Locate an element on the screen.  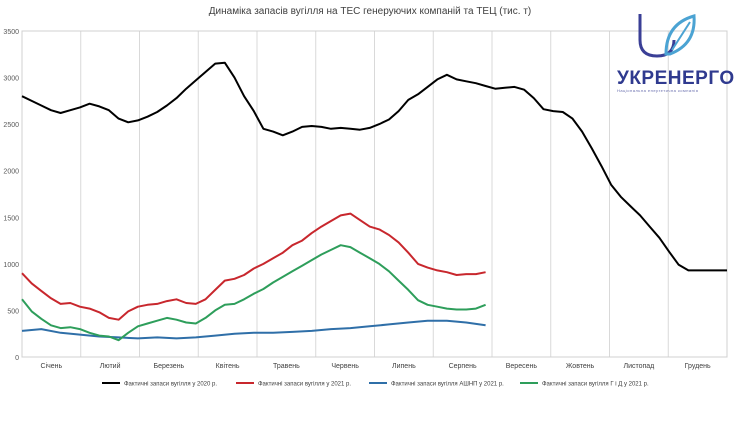
y-tick-label: 3500 is located at coordinates (11, 32).